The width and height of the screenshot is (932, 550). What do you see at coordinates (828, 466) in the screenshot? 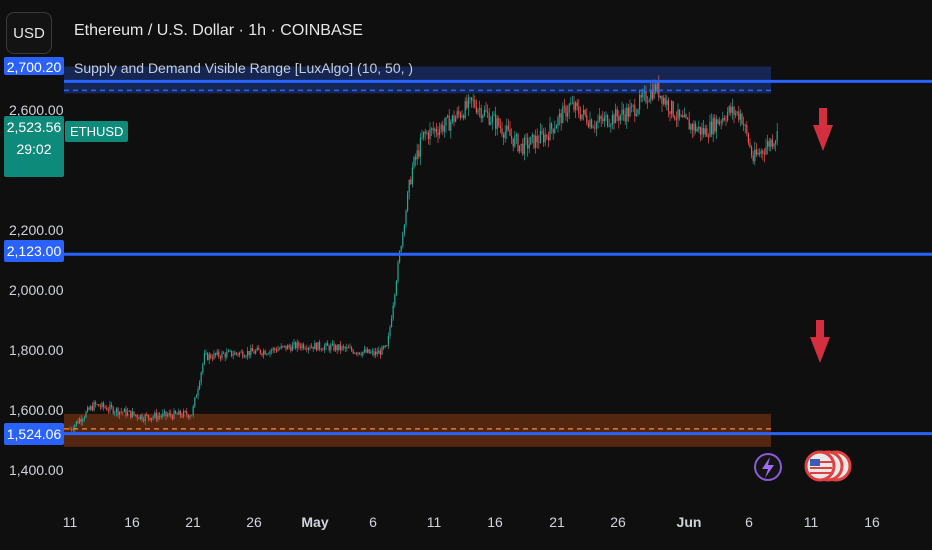
I see `us-flag-event-icon` at bounding box center [828, 466].